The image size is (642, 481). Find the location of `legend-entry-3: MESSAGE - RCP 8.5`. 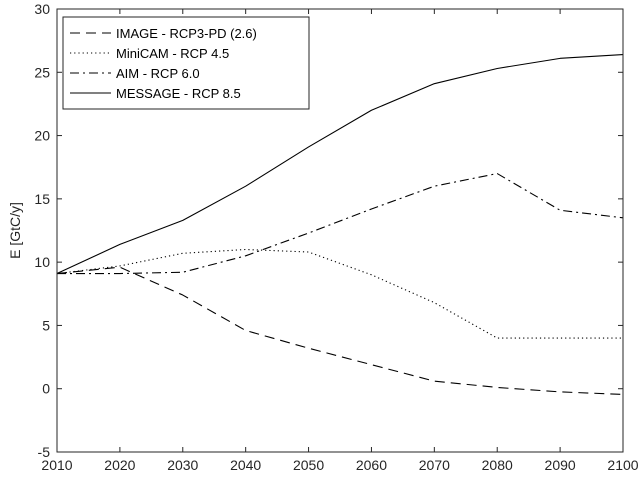

legend-entry-3: MESSAGE - RCP 8.5 is located at coordinates (178, 93).